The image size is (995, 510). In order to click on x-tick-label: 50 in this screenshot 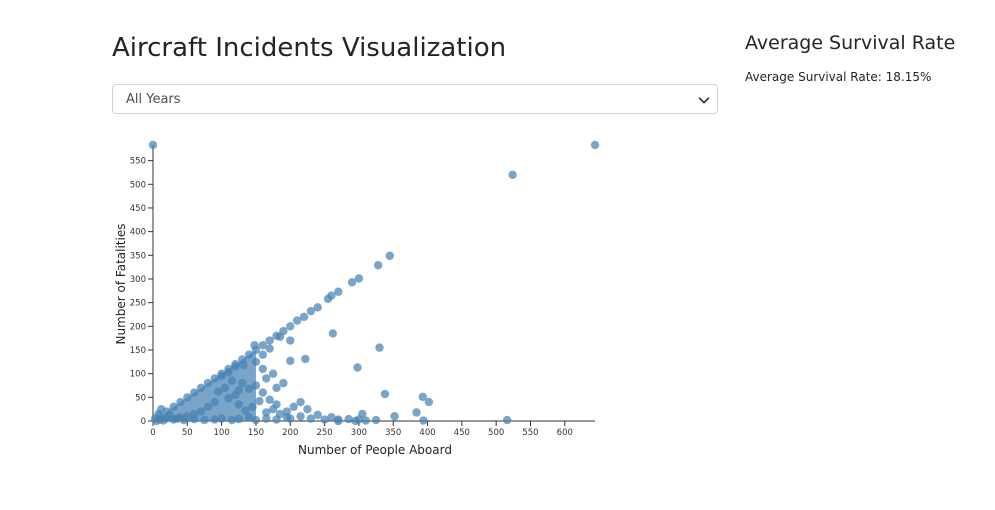, I will do `click(187, 433)`.